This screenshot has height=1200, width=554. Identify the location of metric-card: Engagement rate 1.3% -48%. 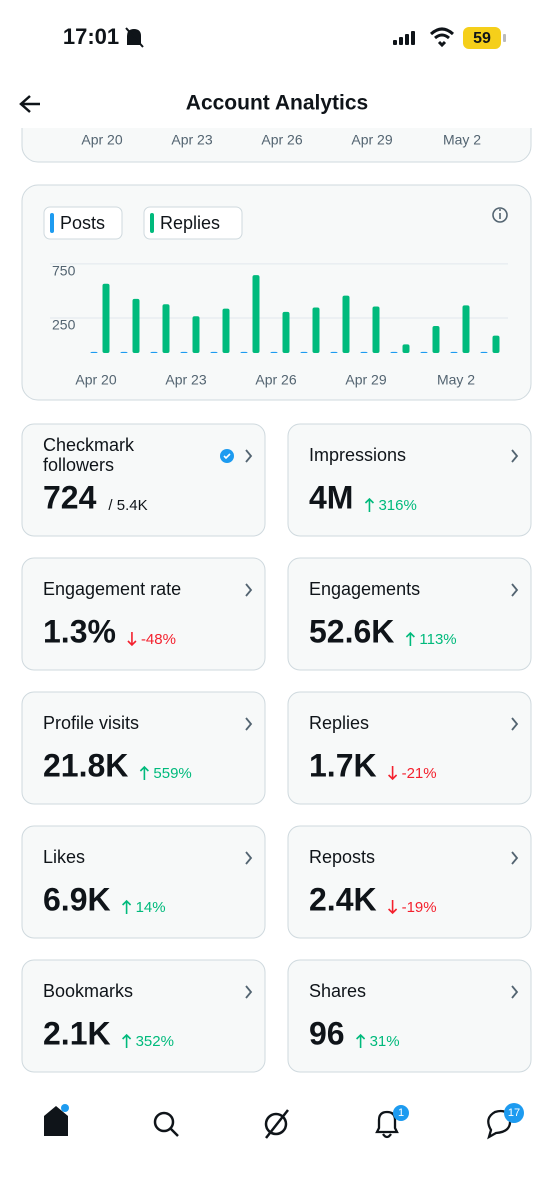
(143, 614).